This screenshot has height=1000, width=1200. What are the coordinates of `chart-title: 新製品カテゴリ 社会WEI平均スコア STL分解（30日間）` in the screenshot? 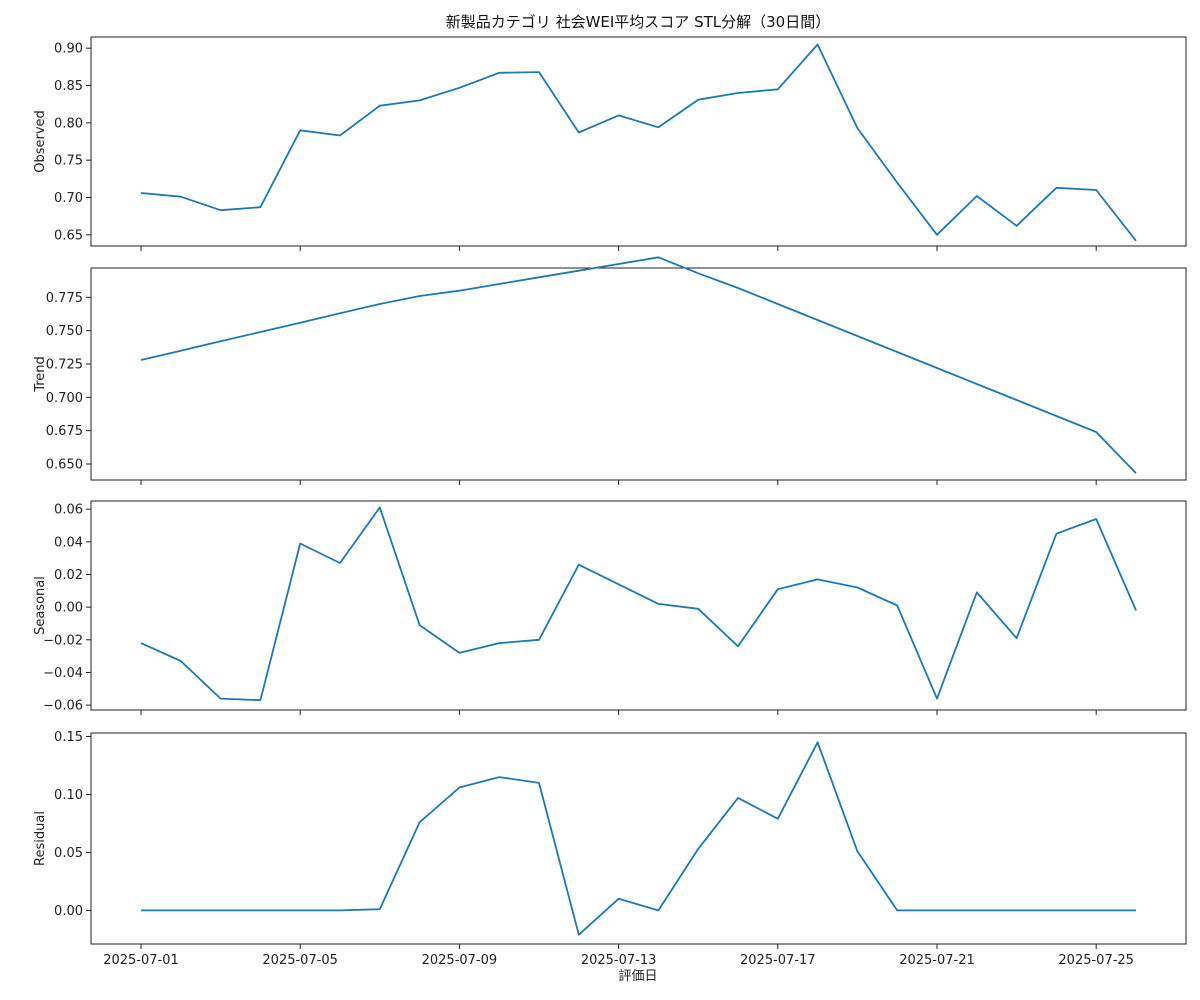 It's located at (638, 22).